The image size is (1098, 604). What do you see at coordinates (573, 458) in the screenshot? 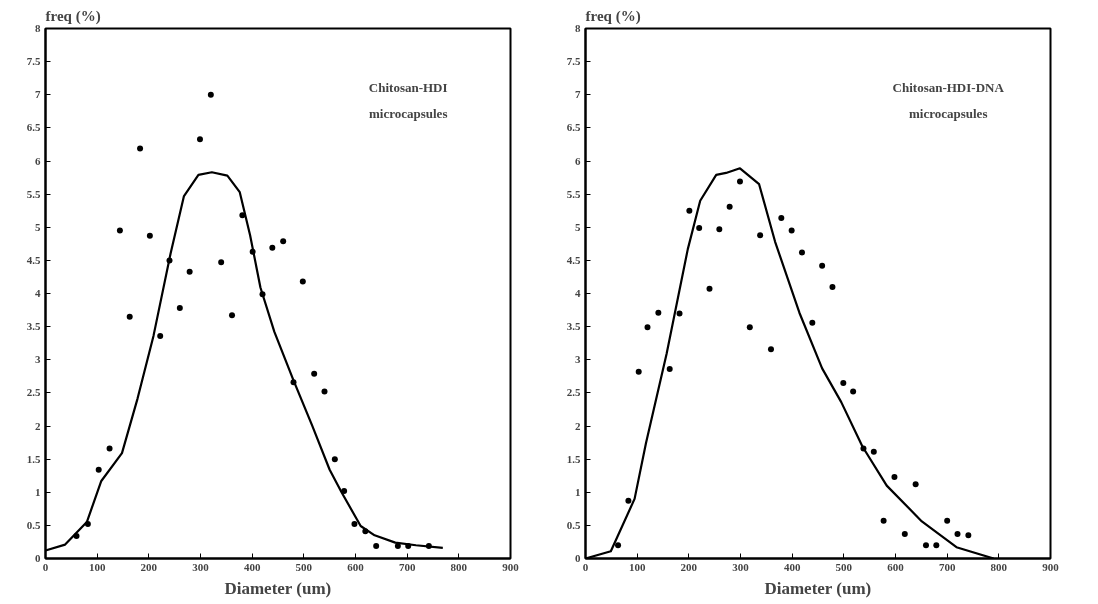
I see `y-tick-label: 1.5` at bounding box center [573, 458].